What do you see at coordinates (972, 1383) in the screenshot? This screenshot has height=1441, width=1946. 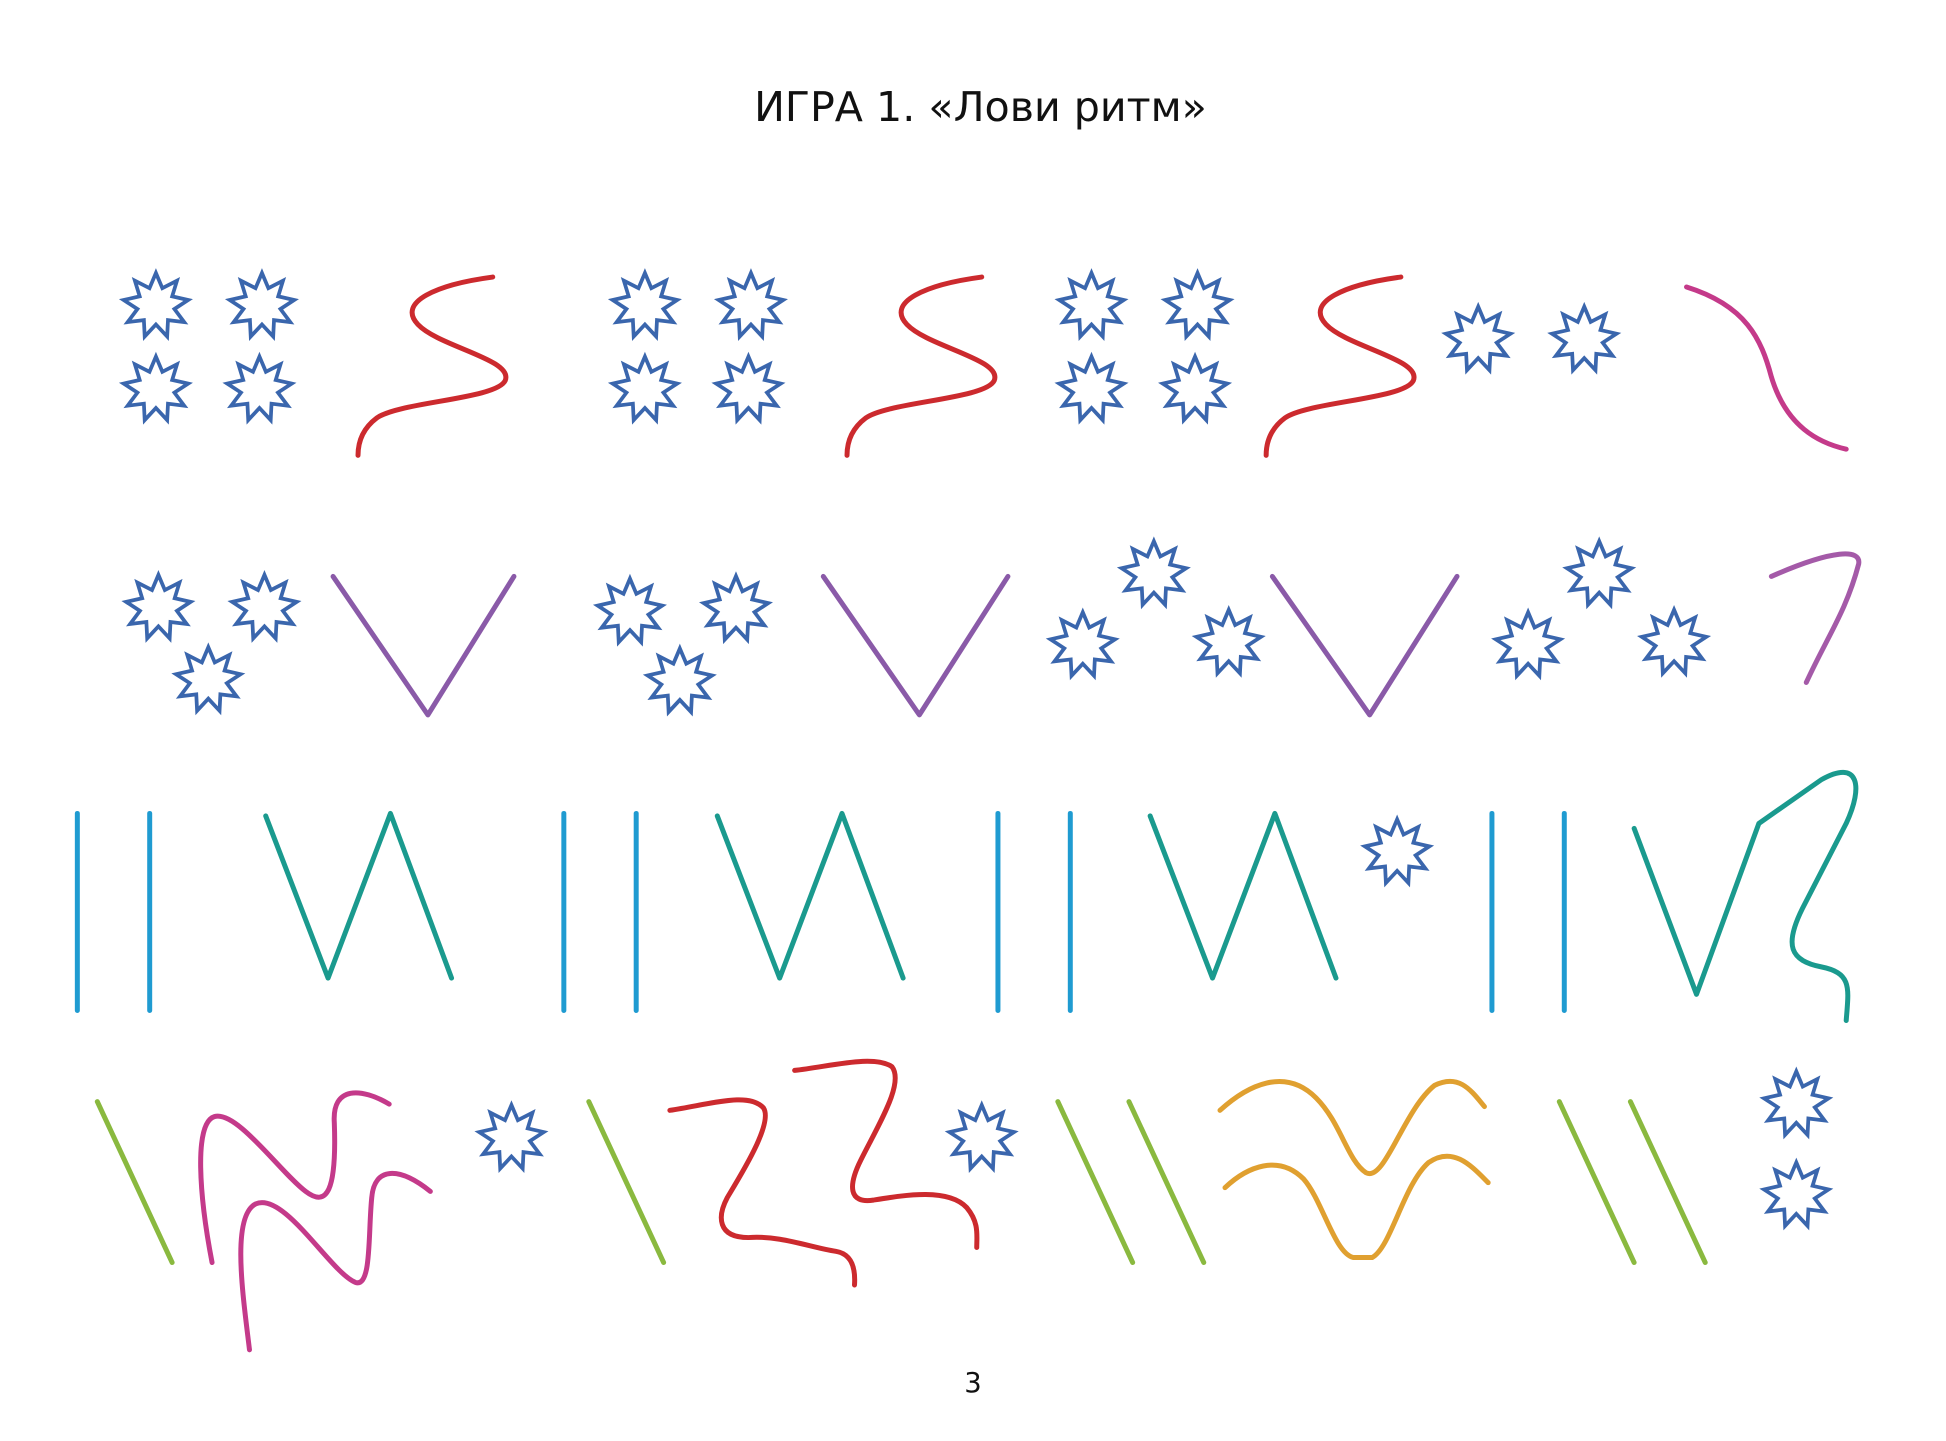 I see `page-number: 3` at bounding box center [972, 1383].